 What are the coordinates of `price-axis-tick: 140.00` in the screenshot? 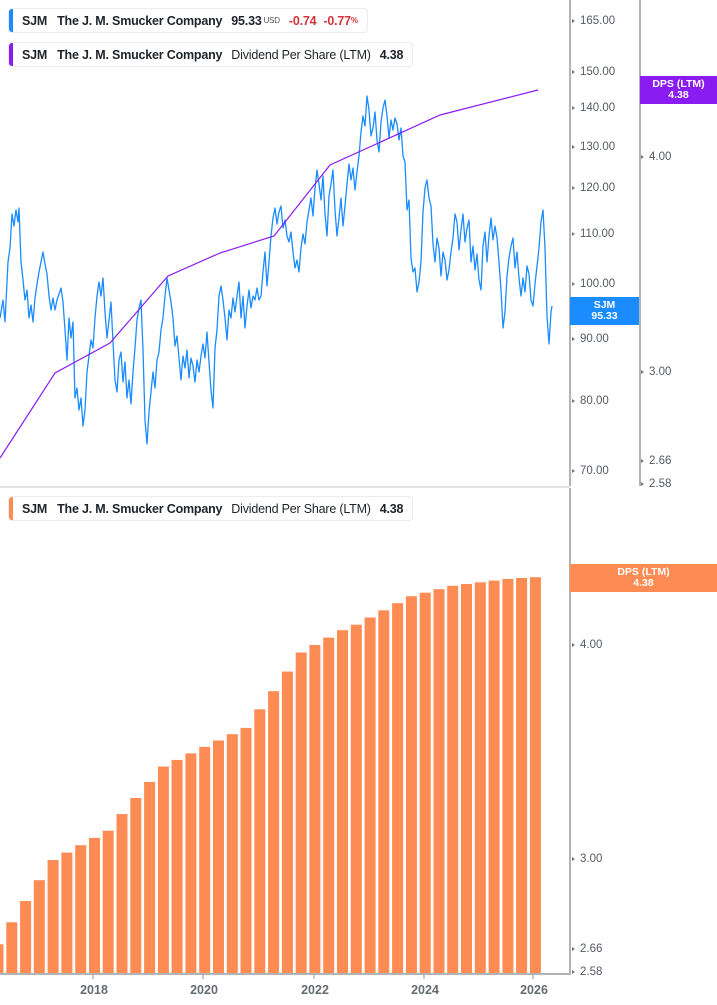 It's located at (593, 108).